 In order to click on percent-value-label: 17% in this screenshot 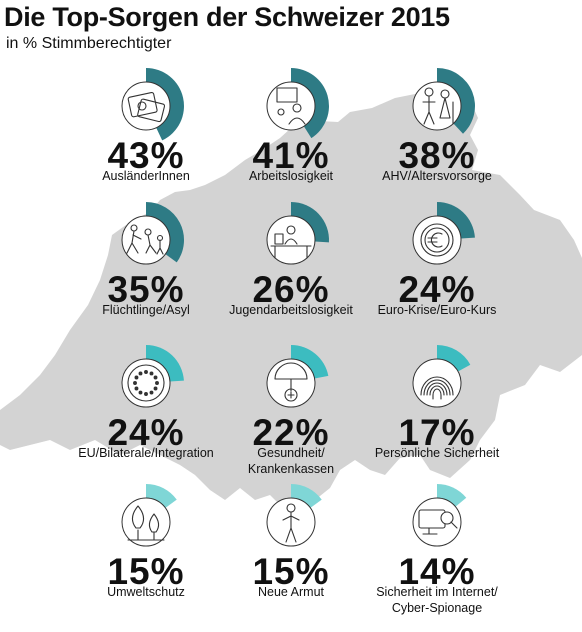, I will do `click(437, 432)`.